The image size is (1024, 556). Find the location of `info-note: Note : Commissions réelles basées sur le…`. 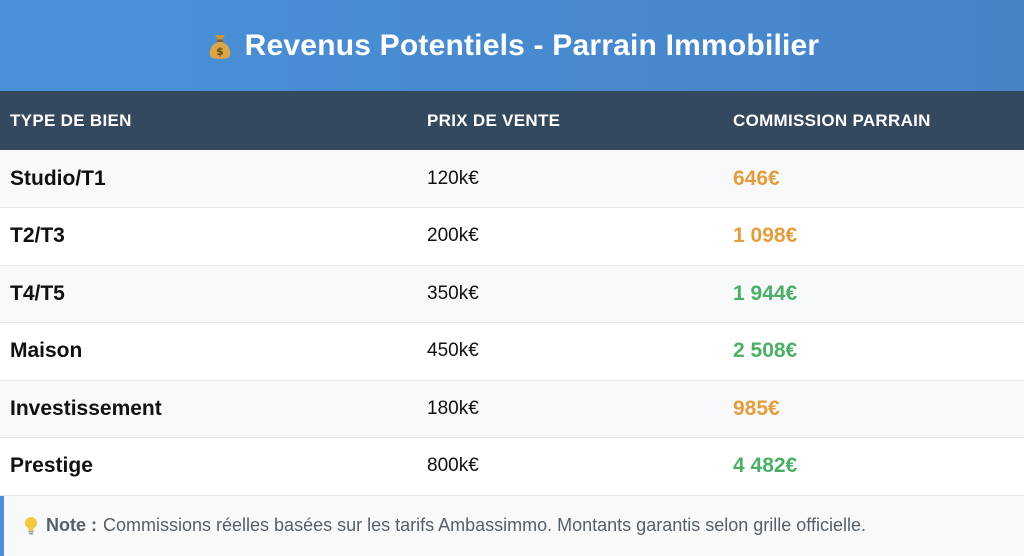

info-note: Note : Commissions réelles basées sur le… is located at coordinates (512, 525).